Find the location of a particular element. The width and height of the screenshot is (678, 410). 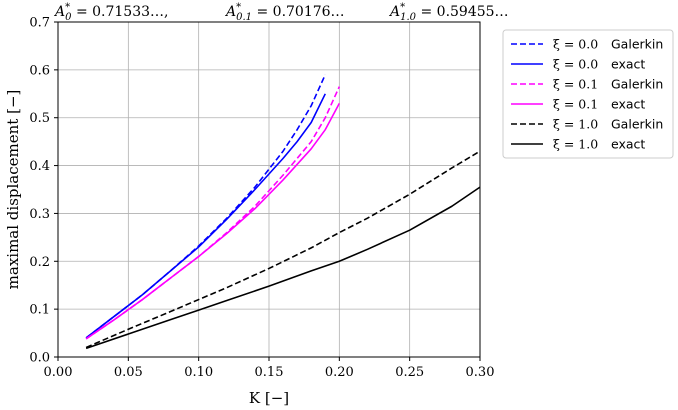

y-tick-label: 0.1 is located at coordinates (39, 310).